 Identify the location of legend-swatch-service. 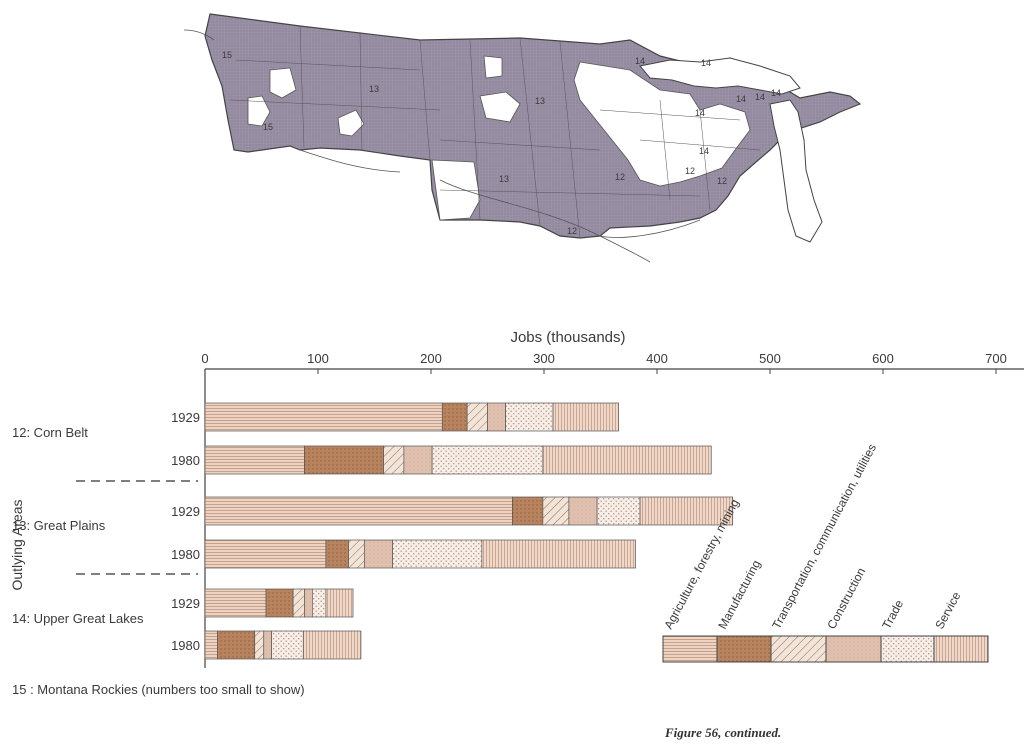
(961, 649).